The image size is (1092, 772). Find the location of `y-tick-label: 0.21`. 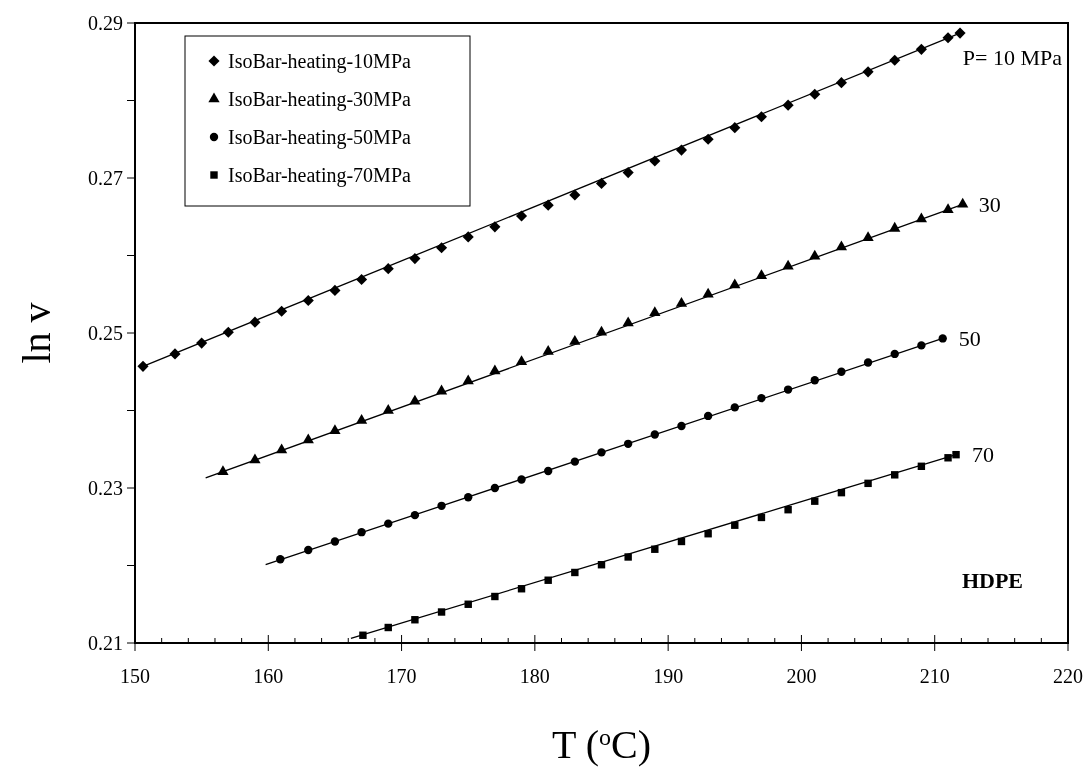

y-tick-label: 0.21 is located at coordinates (105, 643).